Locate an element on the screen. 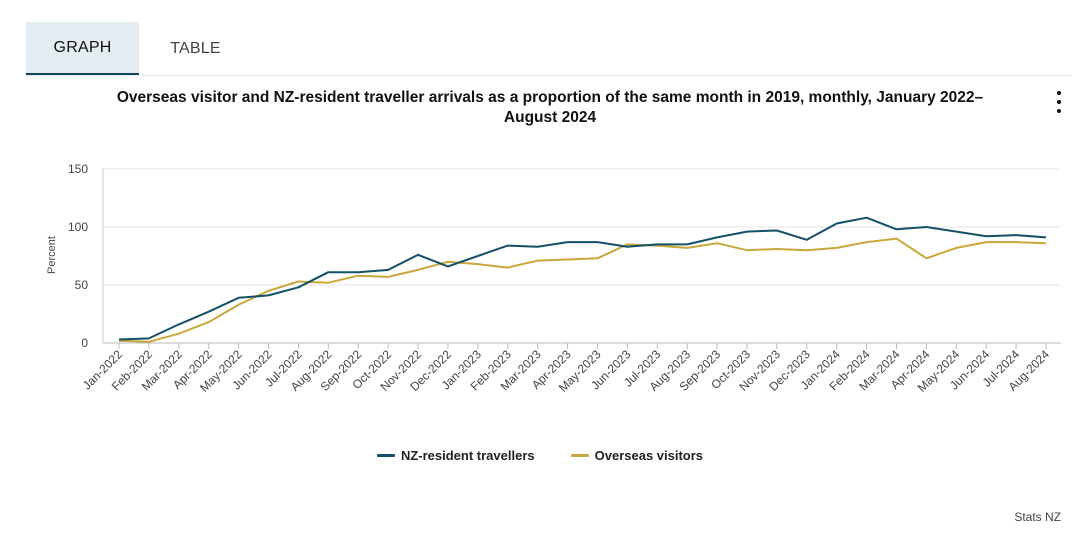  legend-label: NZ-resident travellers is located at coordinates (467, 455).